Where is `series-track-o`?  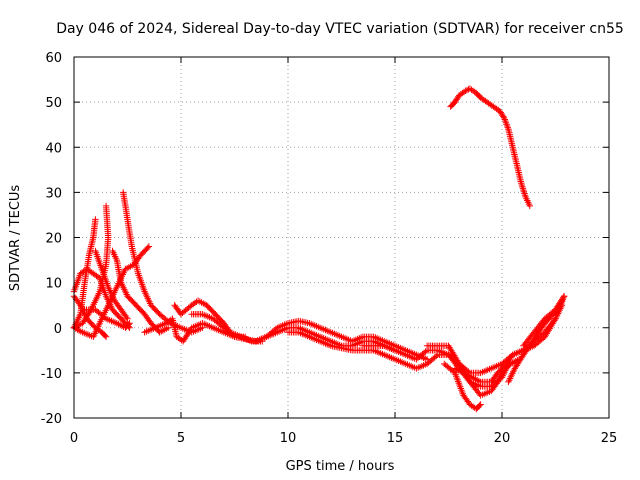 series-track-o is located at coordinates (435, 366).